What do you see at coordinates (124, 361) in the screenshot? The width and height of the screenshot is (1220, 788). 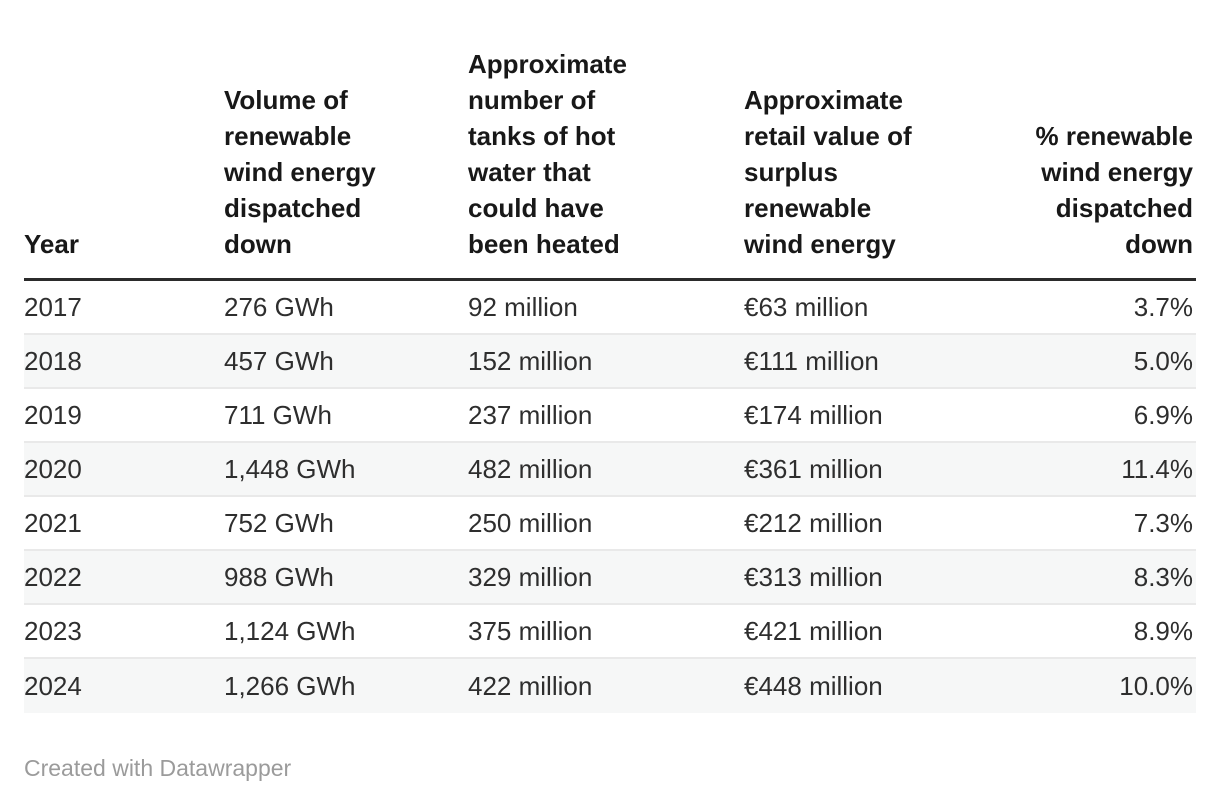 I see `table-cell-year: 2018` at bounding box center [124, 361].